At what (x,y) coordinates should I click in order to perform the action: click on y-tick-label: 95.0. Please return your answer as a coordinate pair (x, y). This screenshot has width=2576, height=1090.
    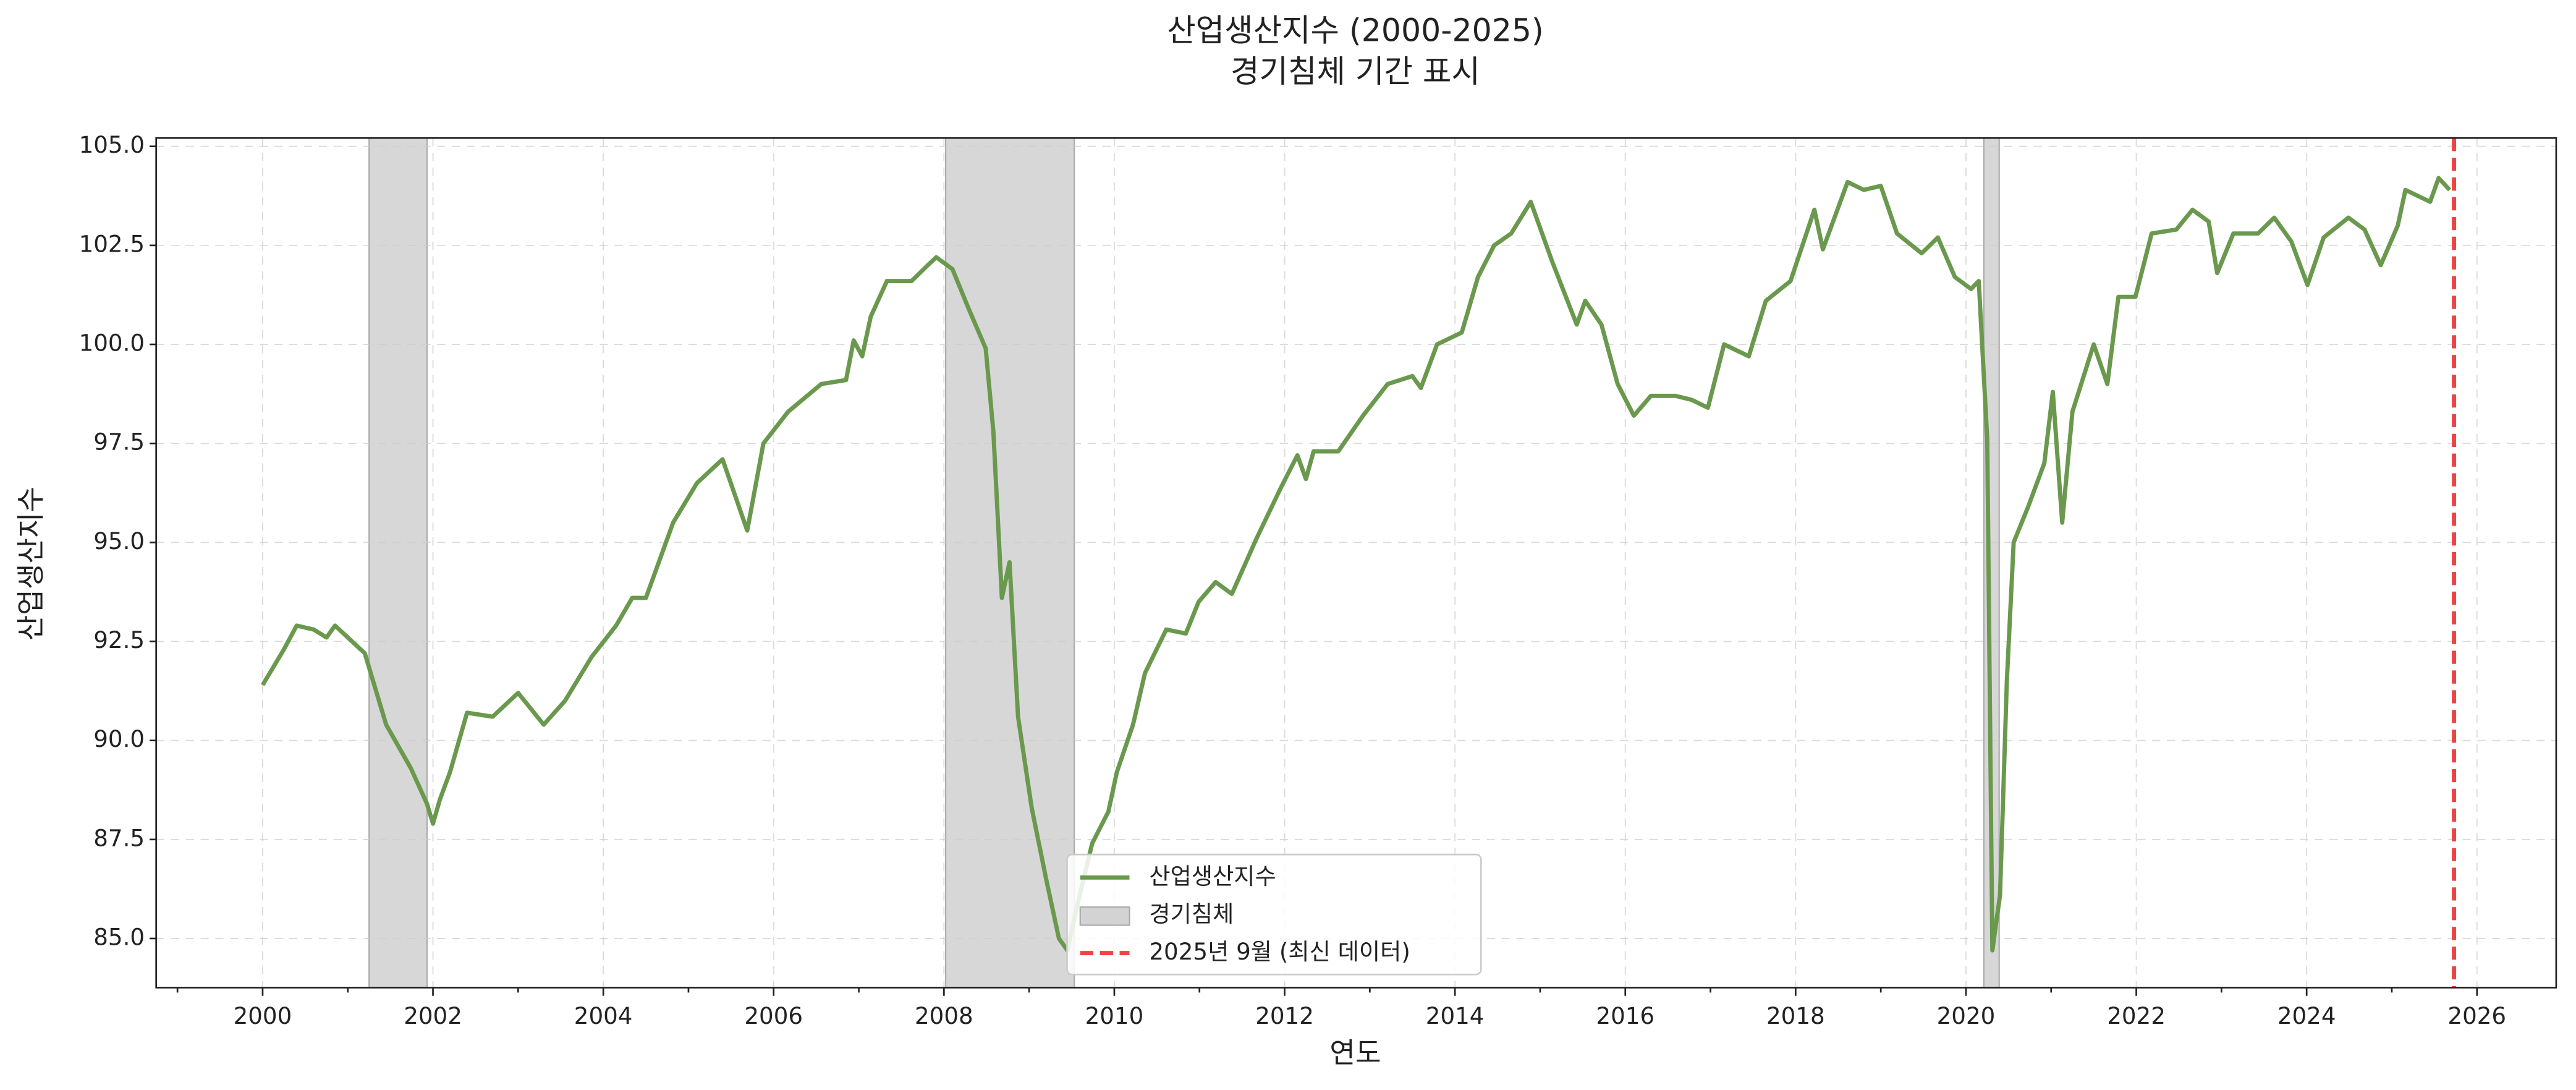
    Looking at the image, I should click on (119, 541).